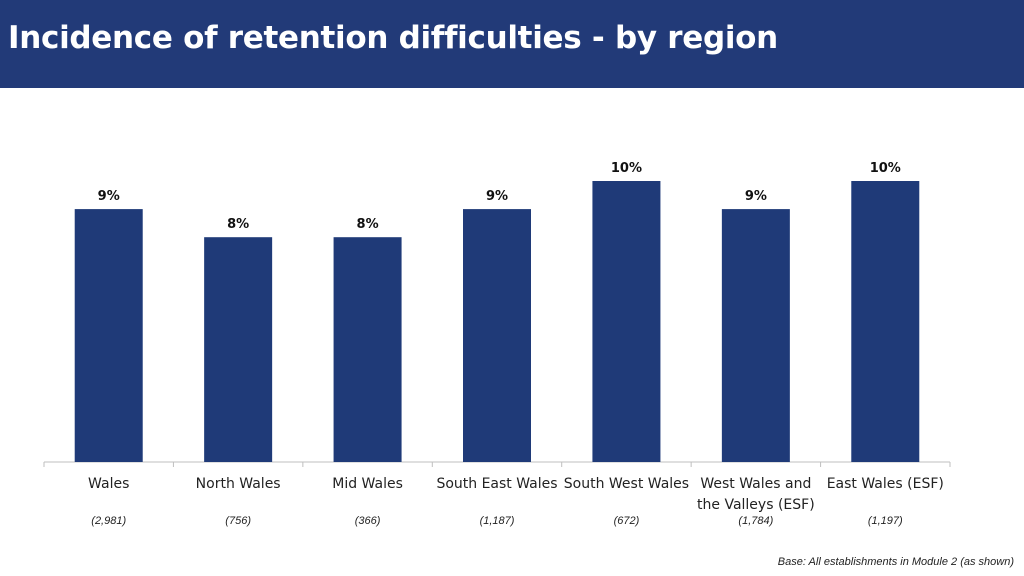  What do you see at coordinates (755, 521) in the screenshot?
I see `base-count: (1,784)` at bounding box center [755, 521].